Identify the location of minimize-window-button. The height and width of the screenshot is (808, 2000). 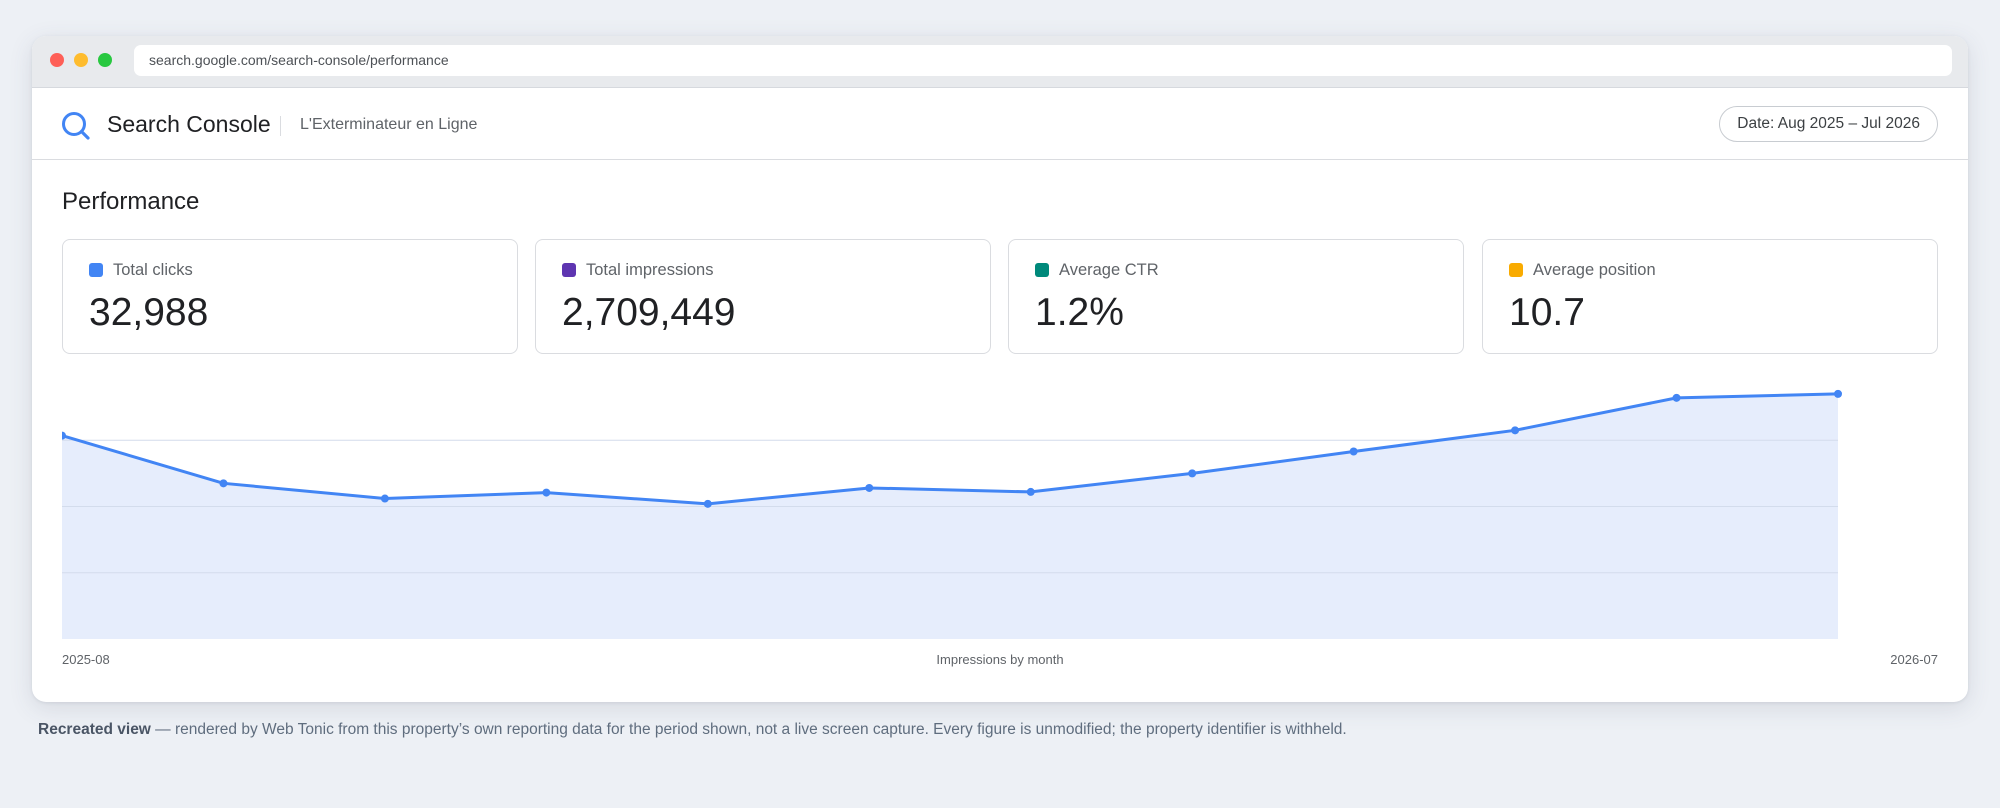
(81, 60).